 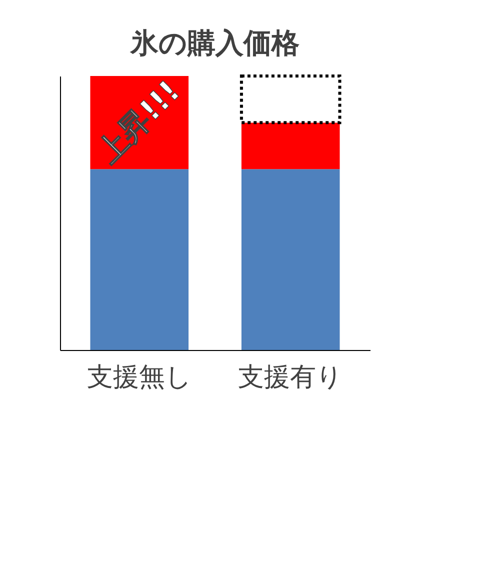 What do you see at coordinates (139, 377) in the screenshot?
I see `x-tick-label: 支援無し` at bounding box center [139, 377].